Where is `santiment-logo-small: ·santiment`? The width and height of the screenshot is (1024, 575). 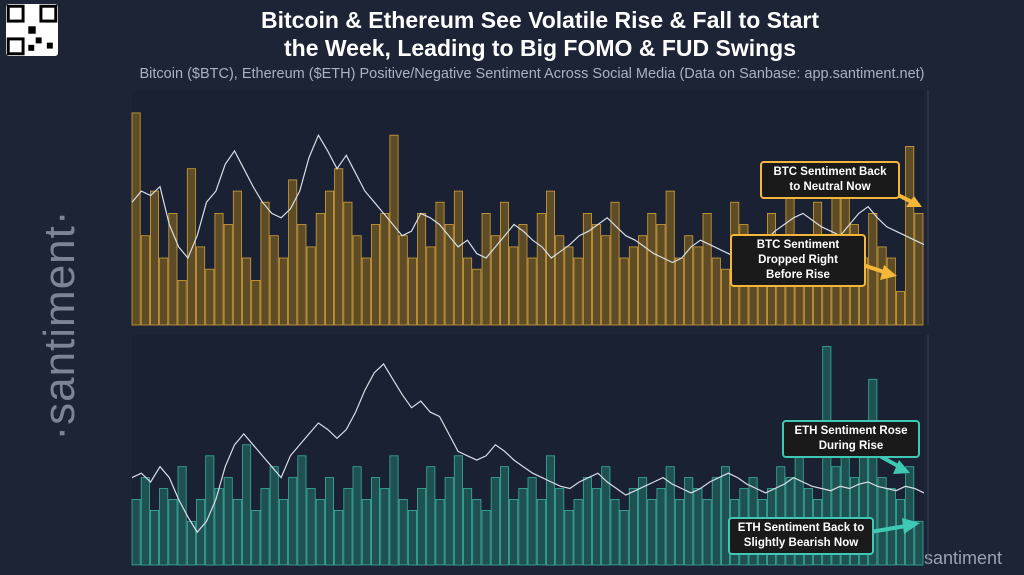
santiment-logo-small: ·santiment is located at coordinates (959, 558).